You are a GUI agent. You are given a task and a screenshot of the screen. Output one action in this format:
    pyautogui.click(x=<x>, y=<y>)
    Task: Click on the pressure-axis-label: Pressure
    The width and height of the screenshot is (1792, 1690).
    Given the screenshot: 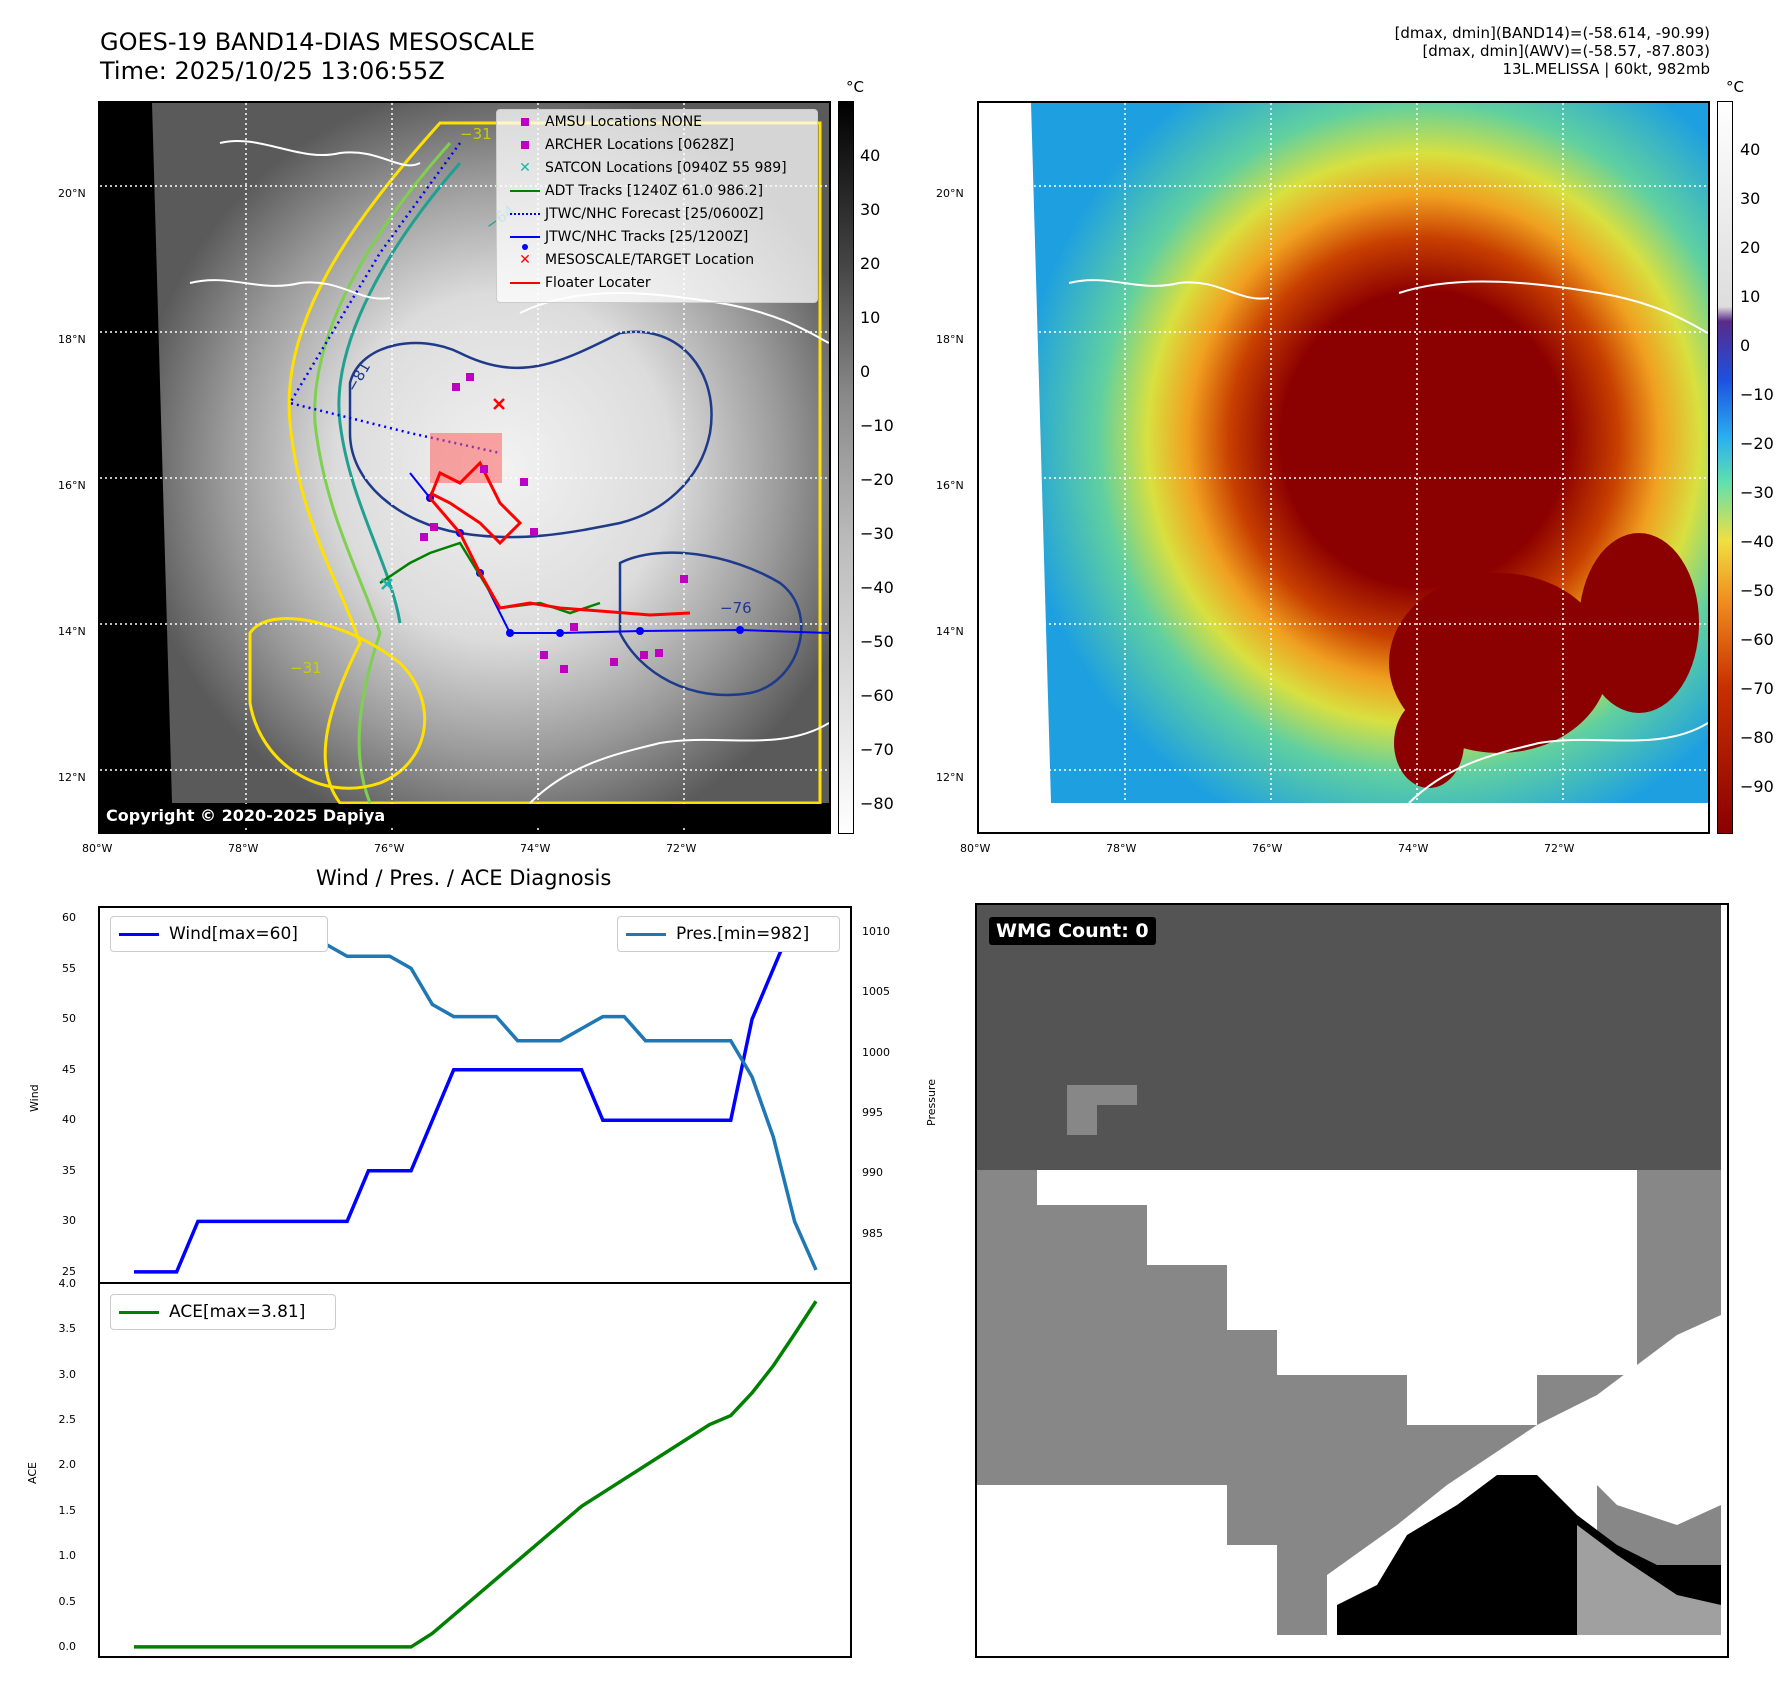 What is the action you would take?
    pyautogui.click(x=931, y=1102)
    